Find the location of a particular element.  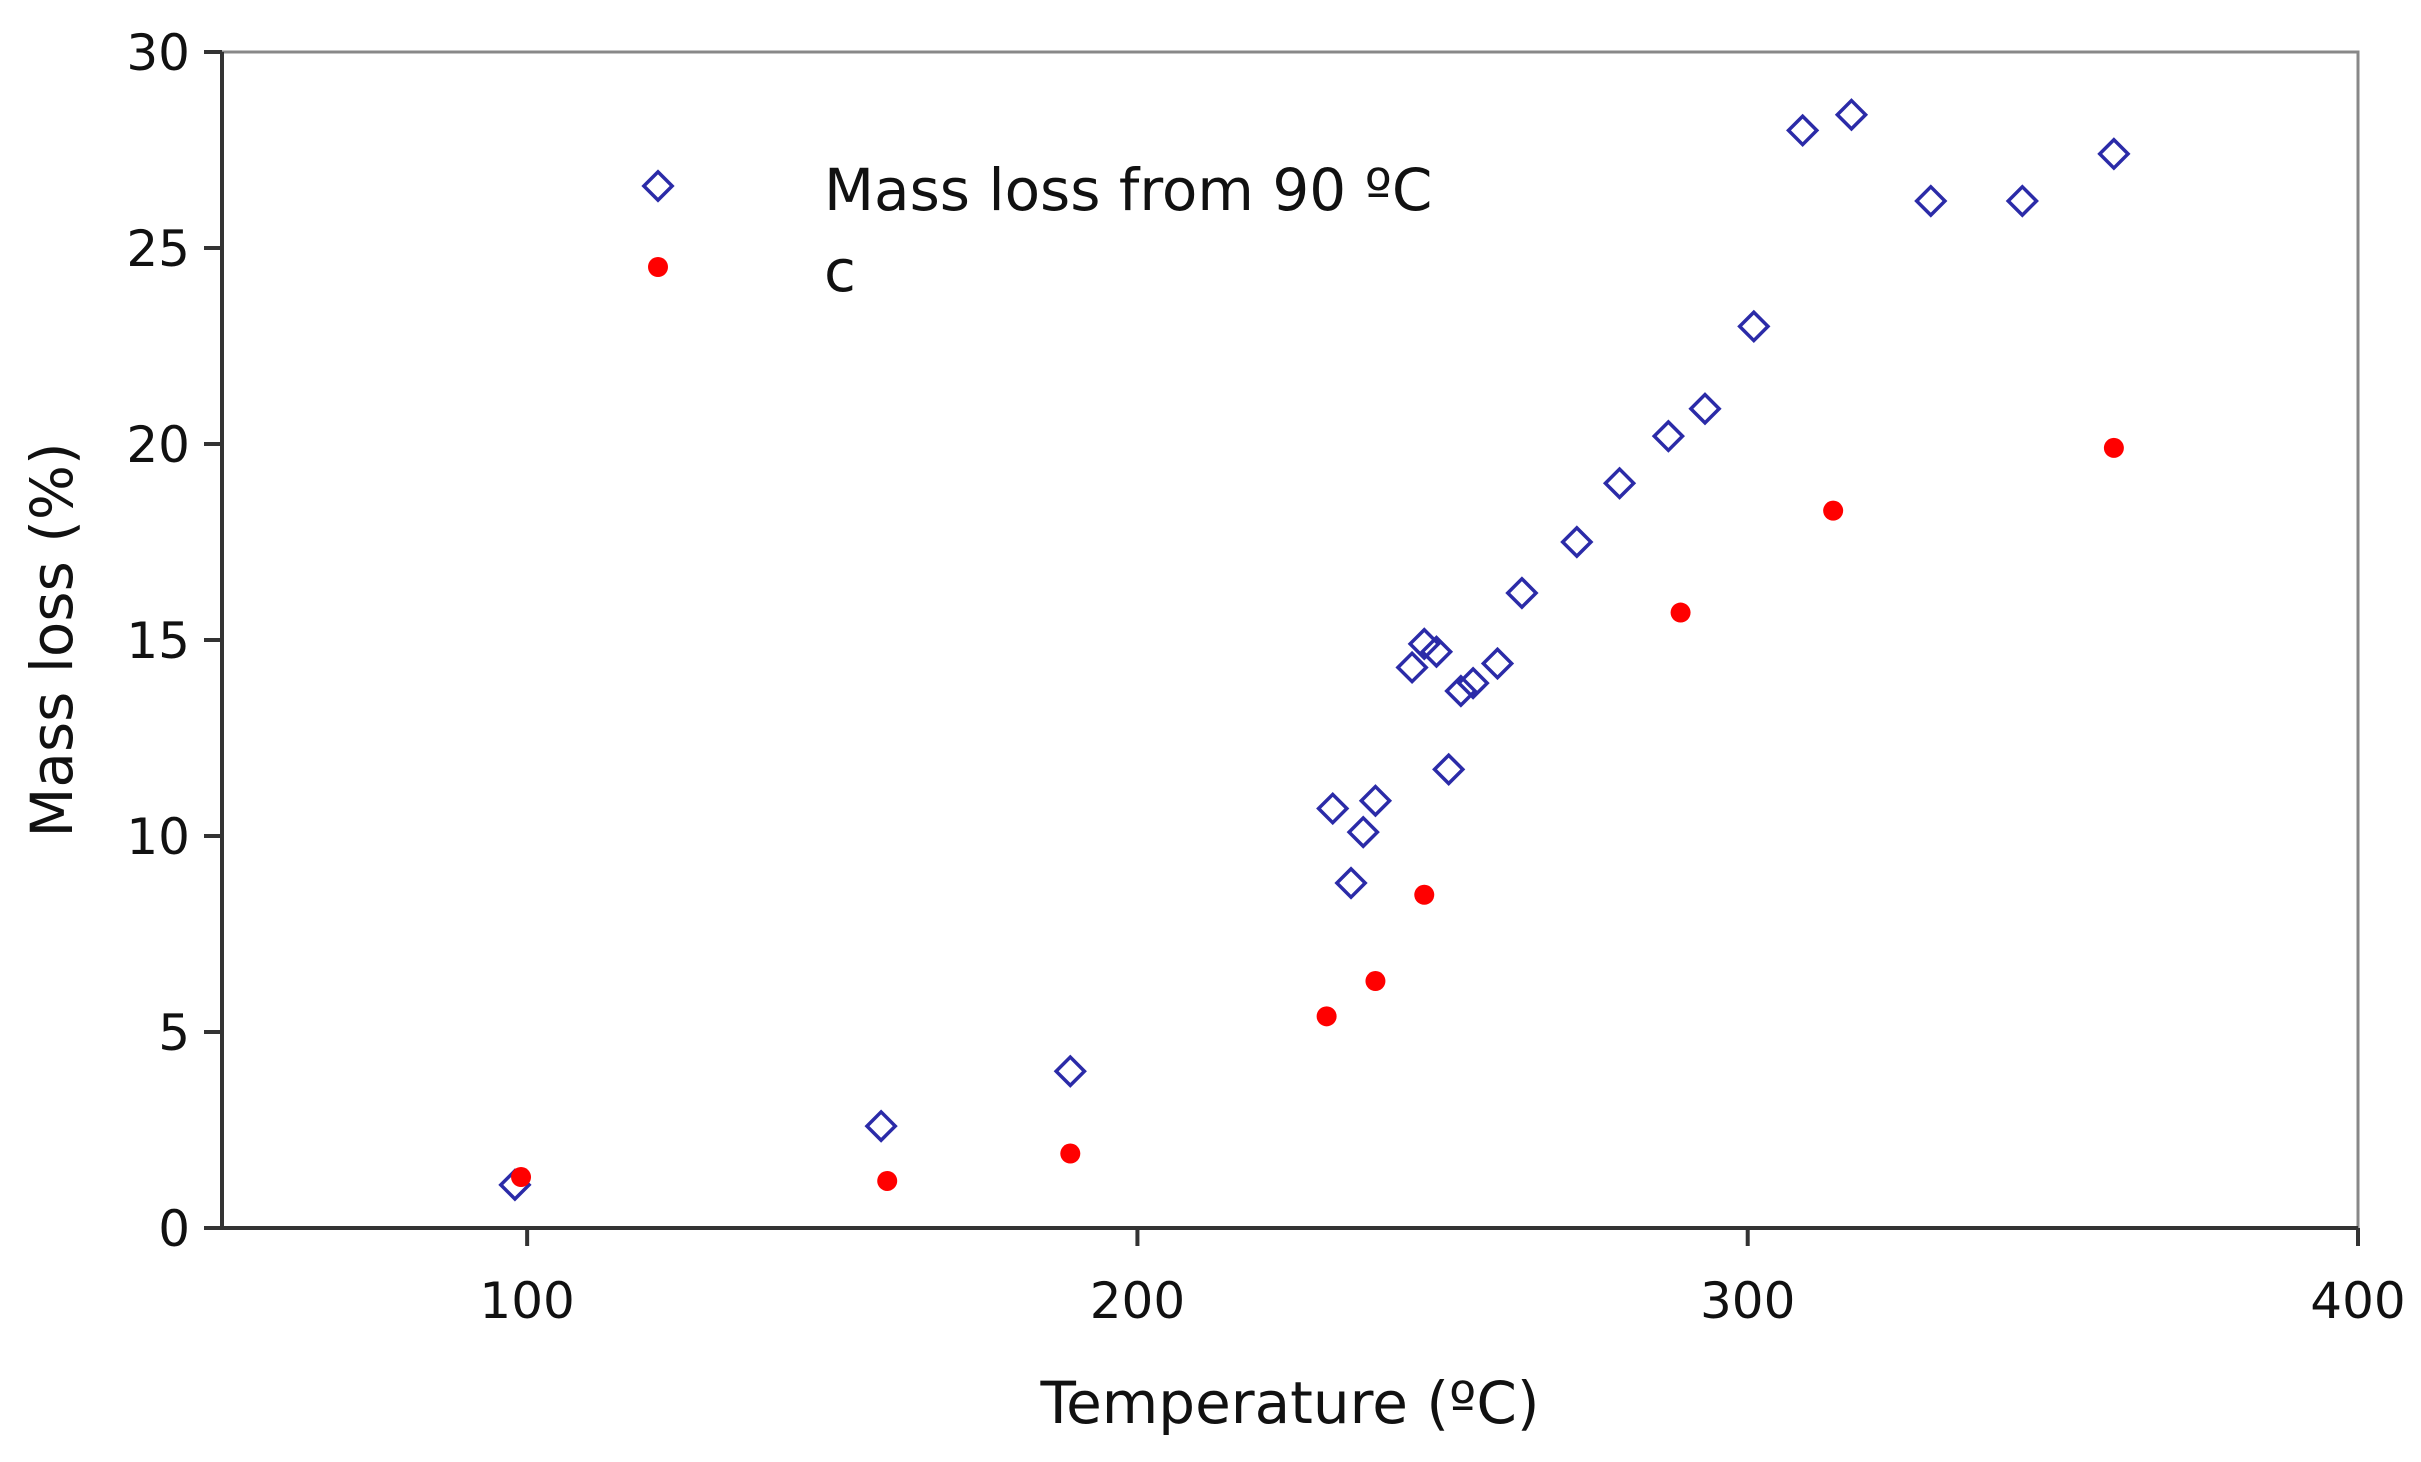

y-tick-label: 10 is located at coordinates (158, 837).